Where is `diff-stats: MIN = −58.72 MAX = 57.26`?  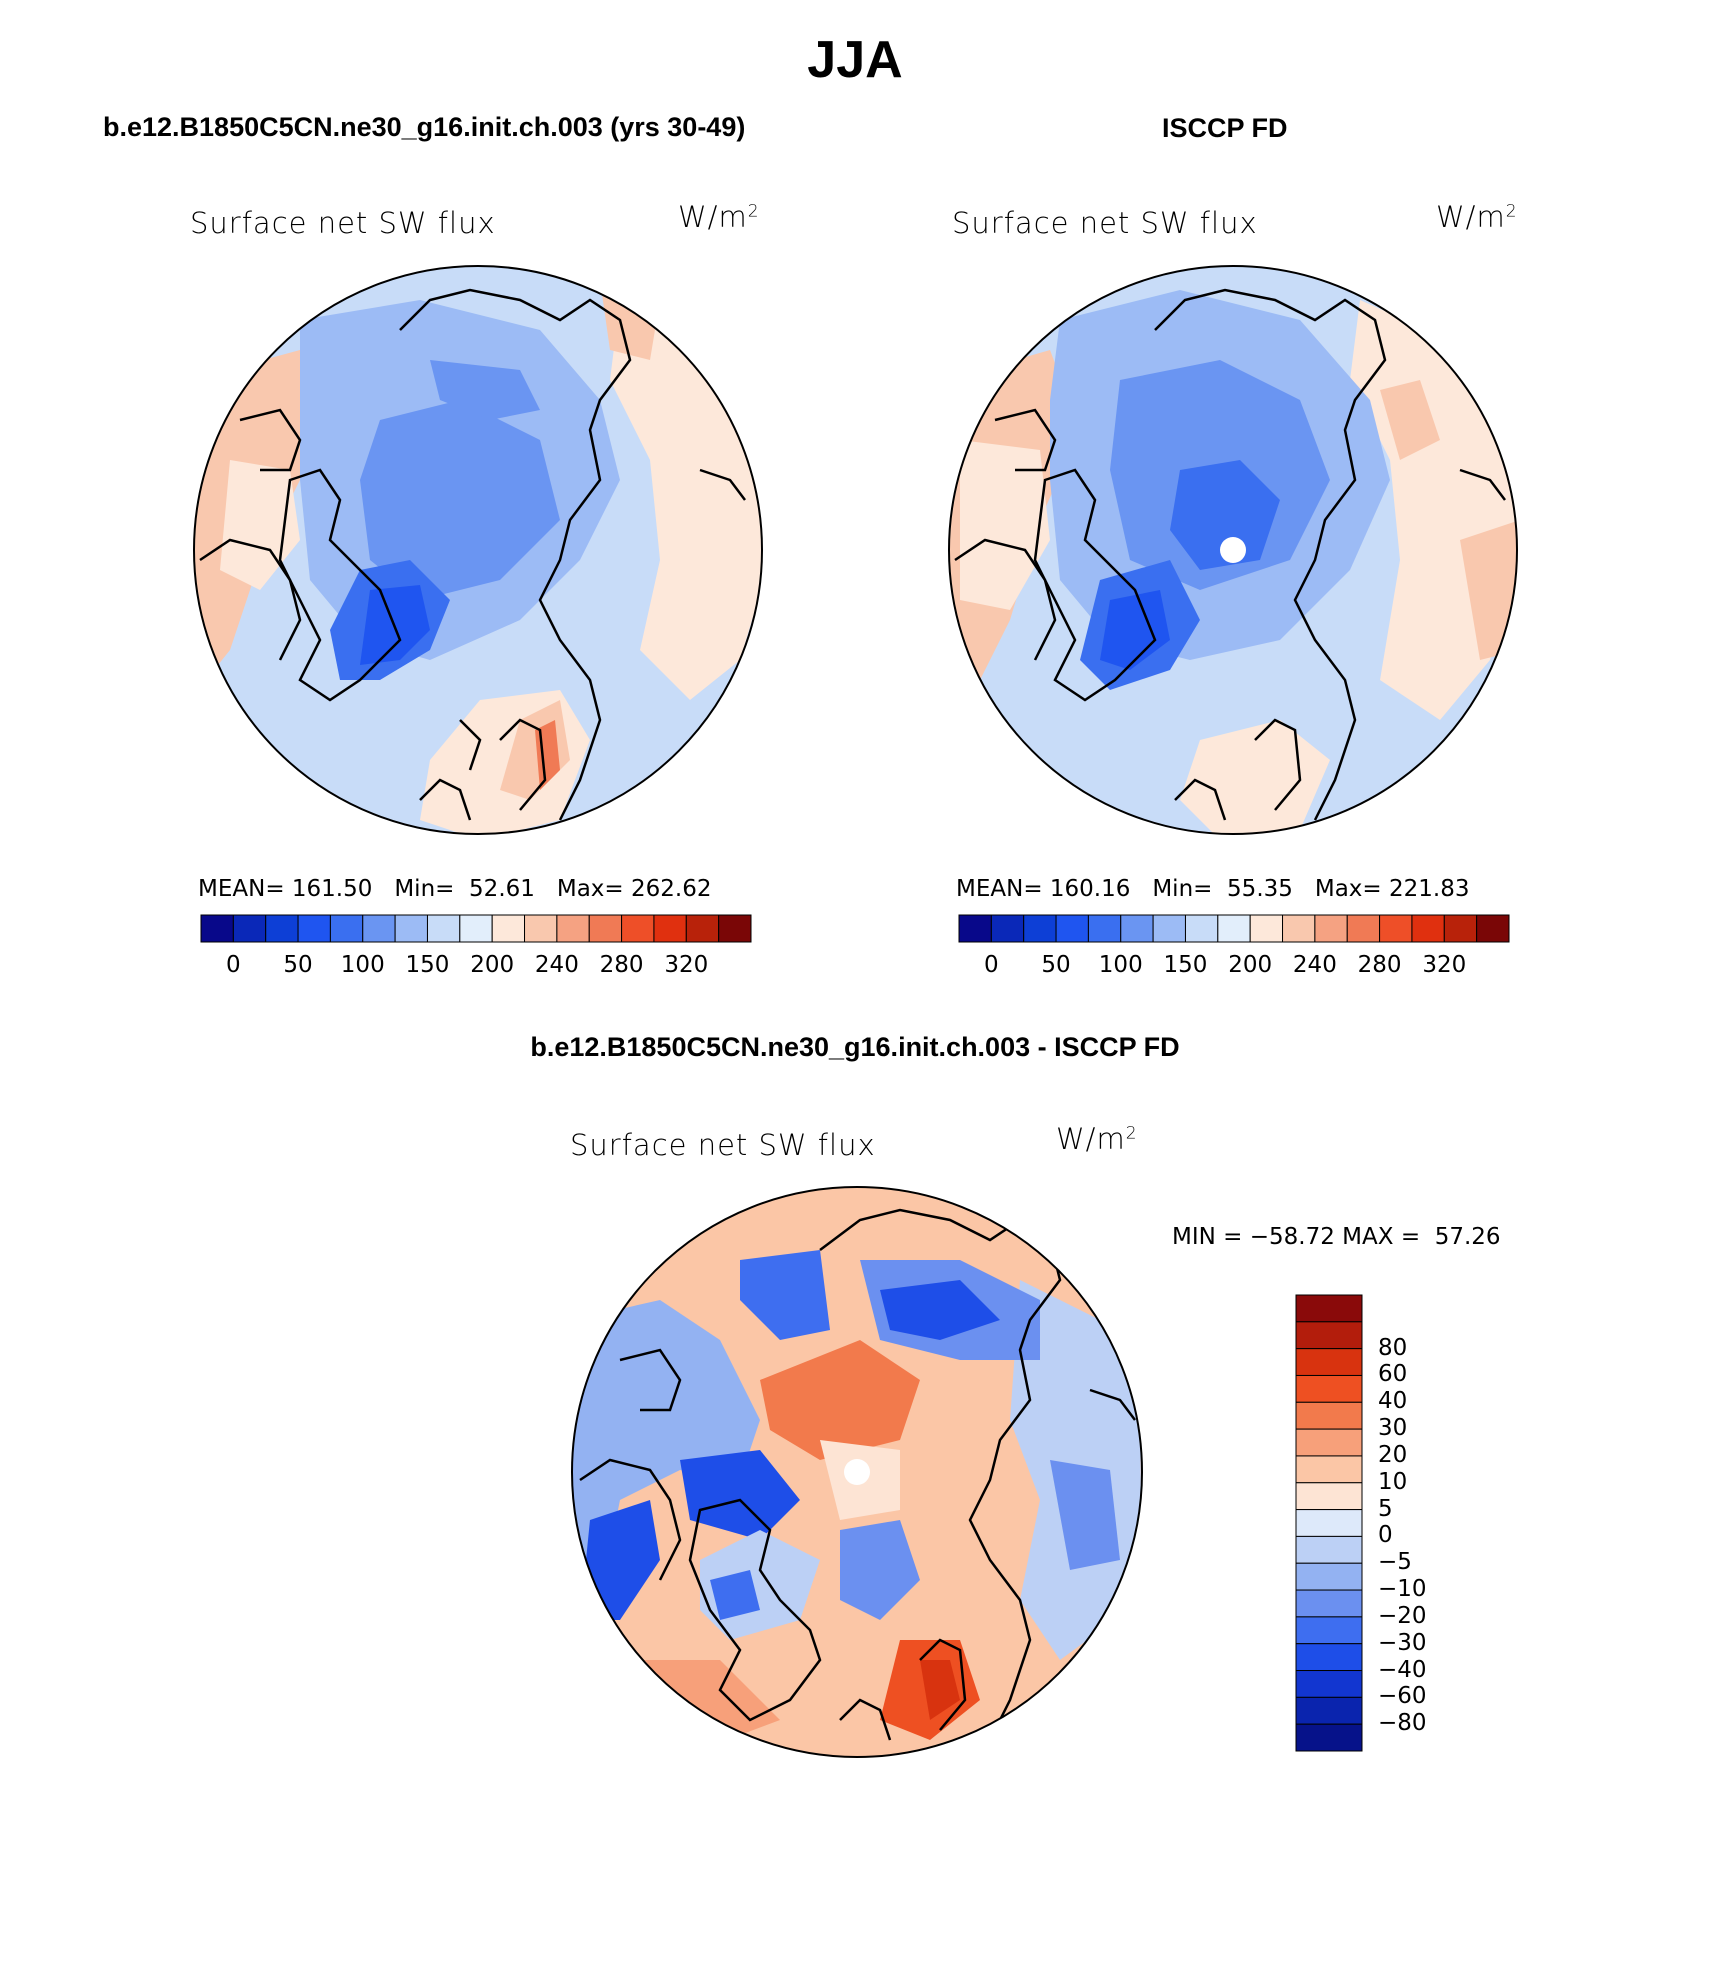
diff-stats: MIN = −58.72 MAX = 57.26 is located at coordinates (1336, 1237).